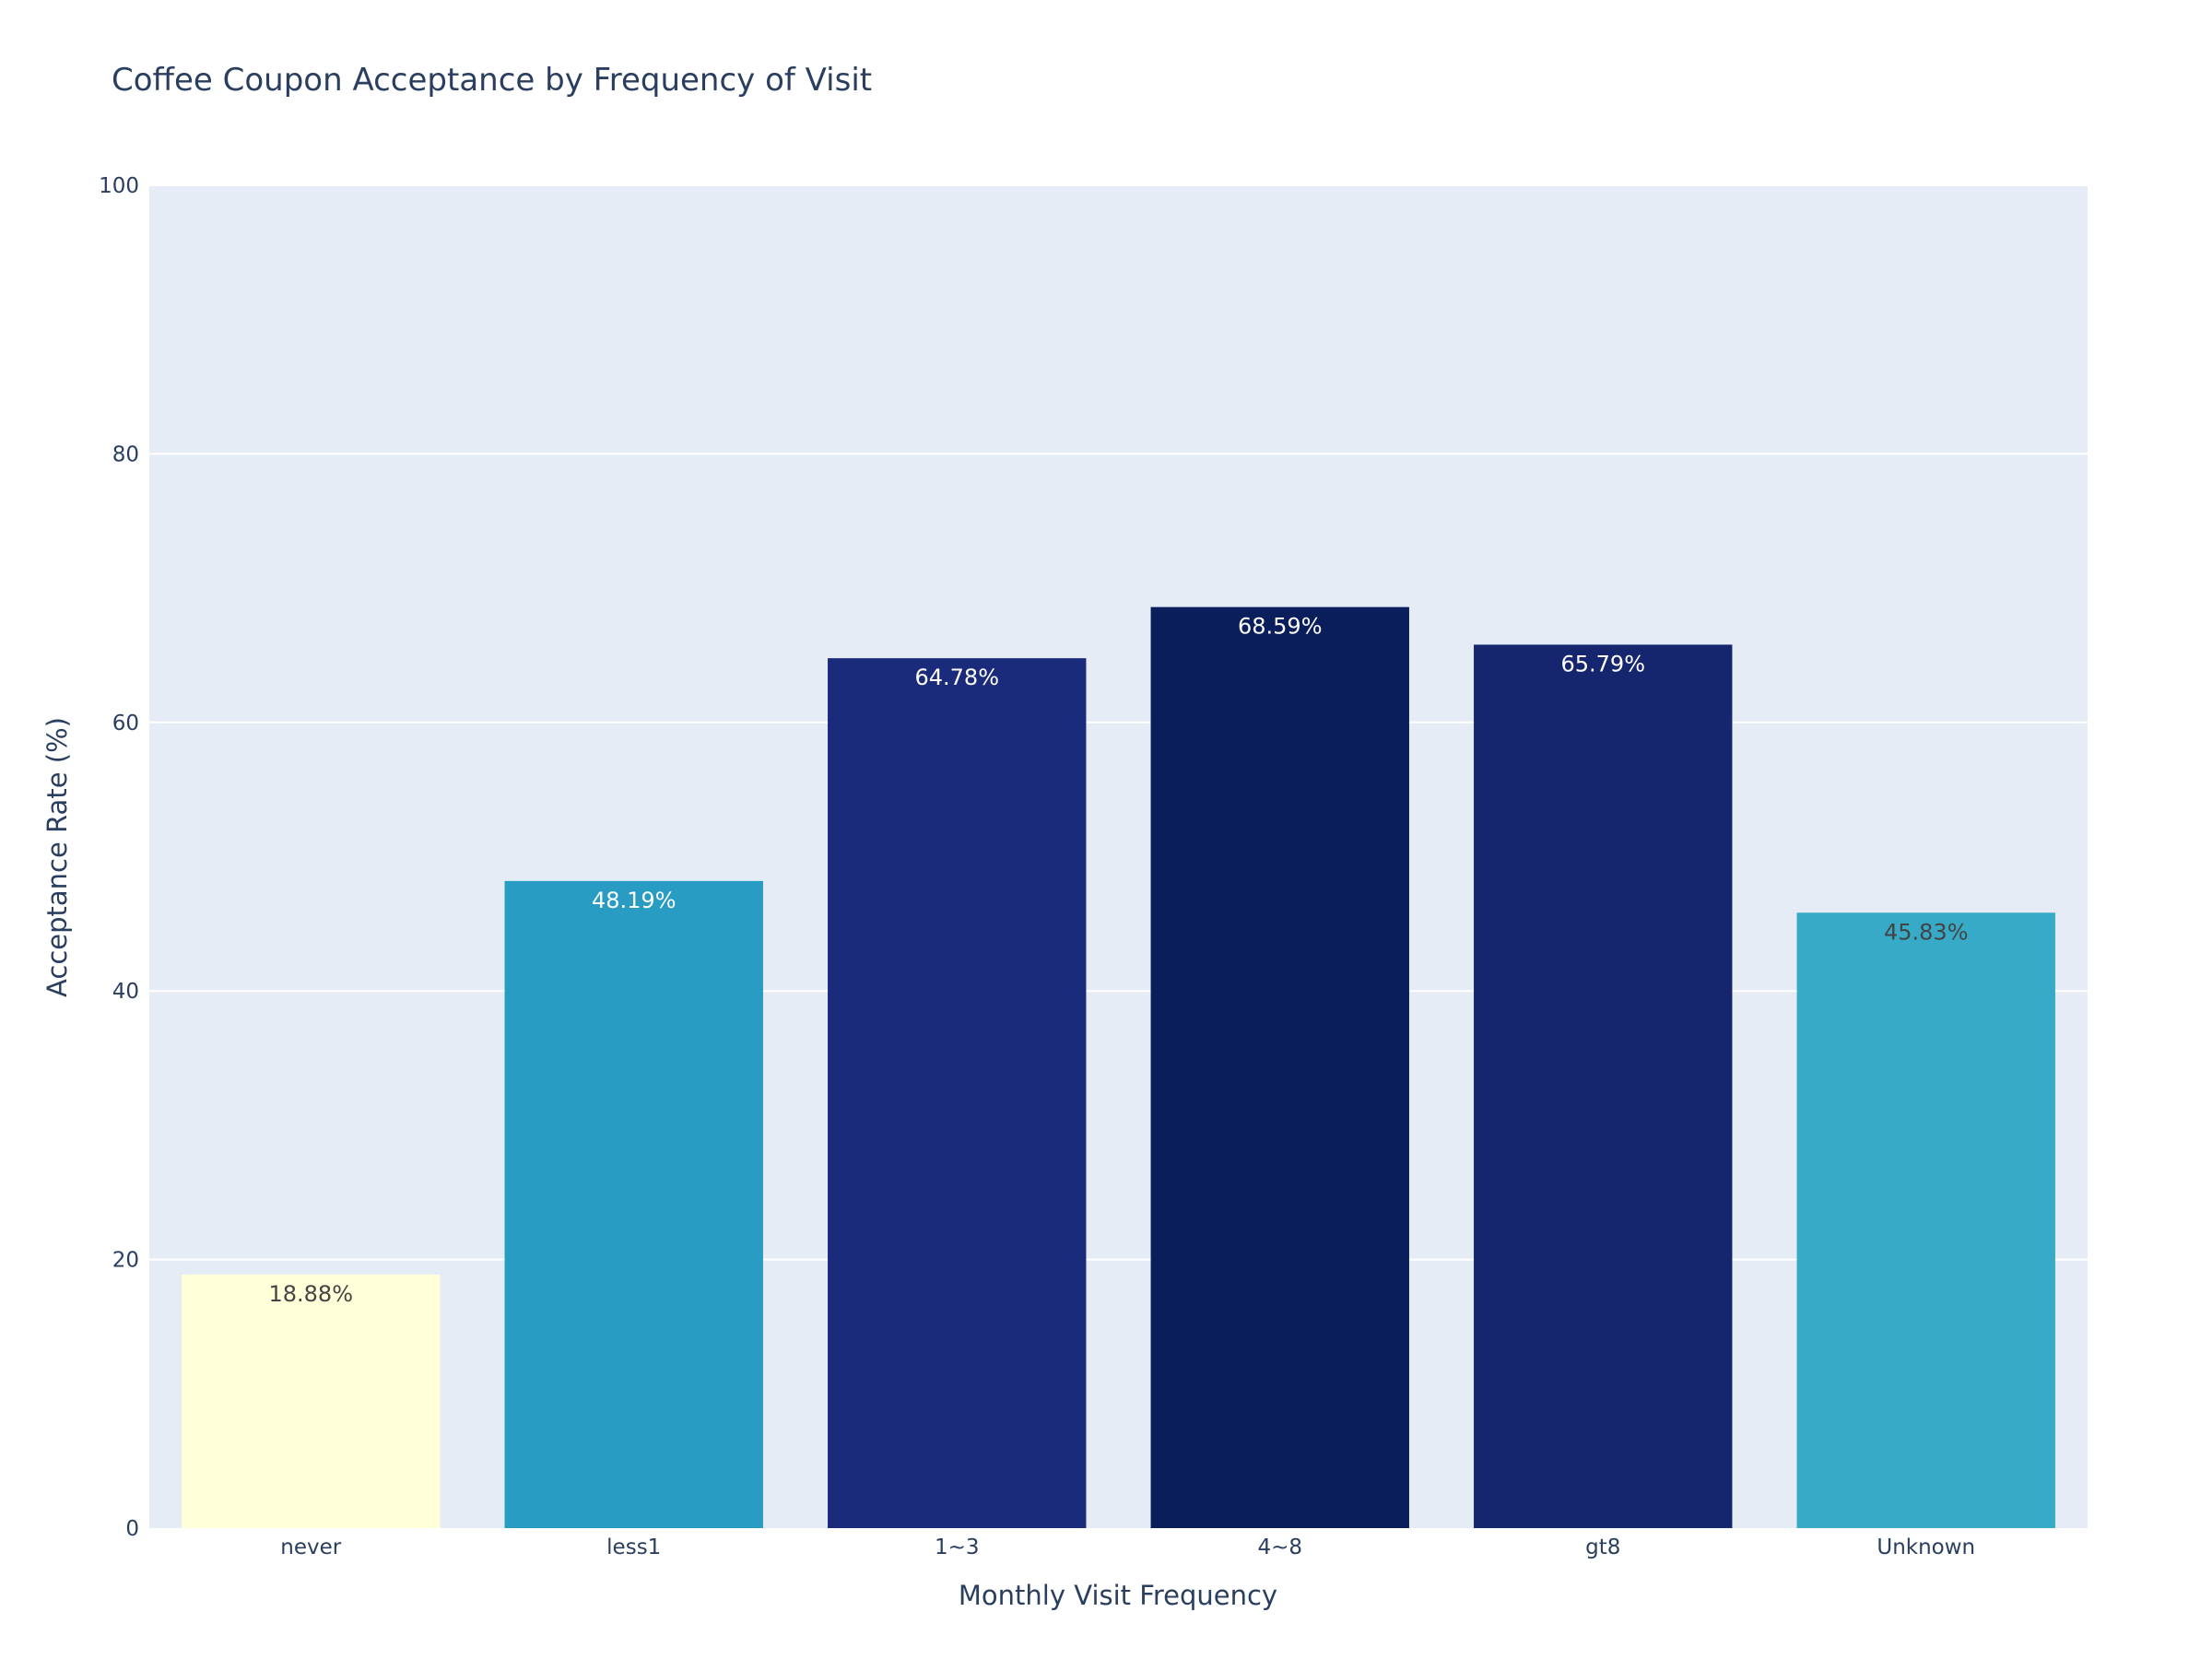  What do you see at coordinates (633, 1547) in the screenshot?
I see `x-tick-label: less1` at bounding box center [633, 1547].